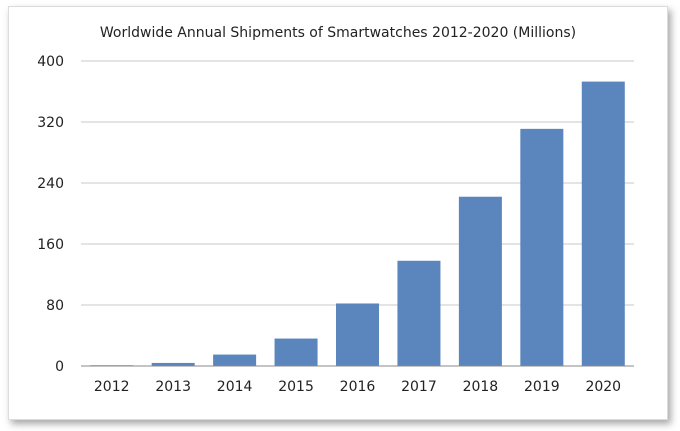 The width and height of the screenshot is (680, 431). I want to click on x-tick-label: 2014, so click(235, 387).